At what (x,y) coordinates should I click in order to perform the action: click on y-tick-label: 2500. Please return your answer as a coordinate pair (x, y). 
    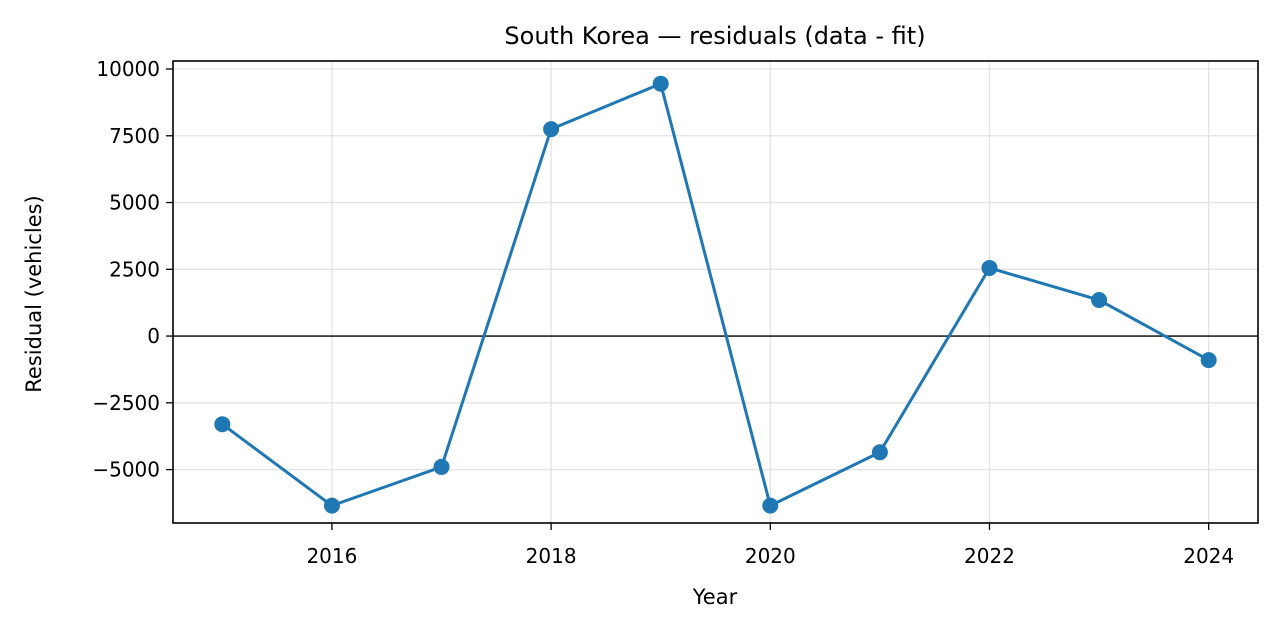
    Looking at the image, I should click on (134, 269).